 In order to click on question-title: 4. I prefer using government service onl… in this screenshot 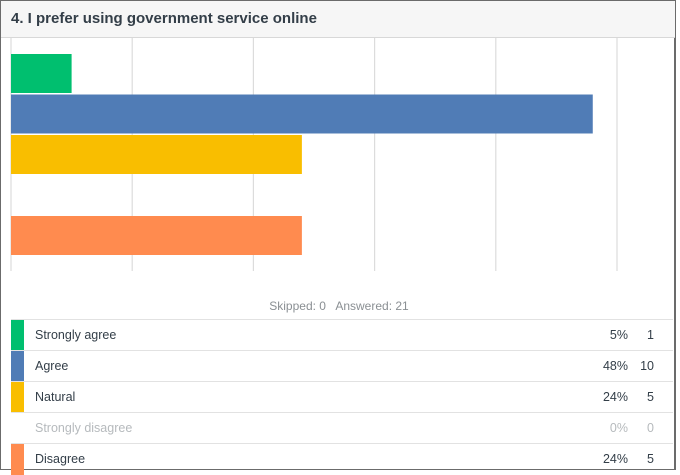, I will do `click(164, 18)`.